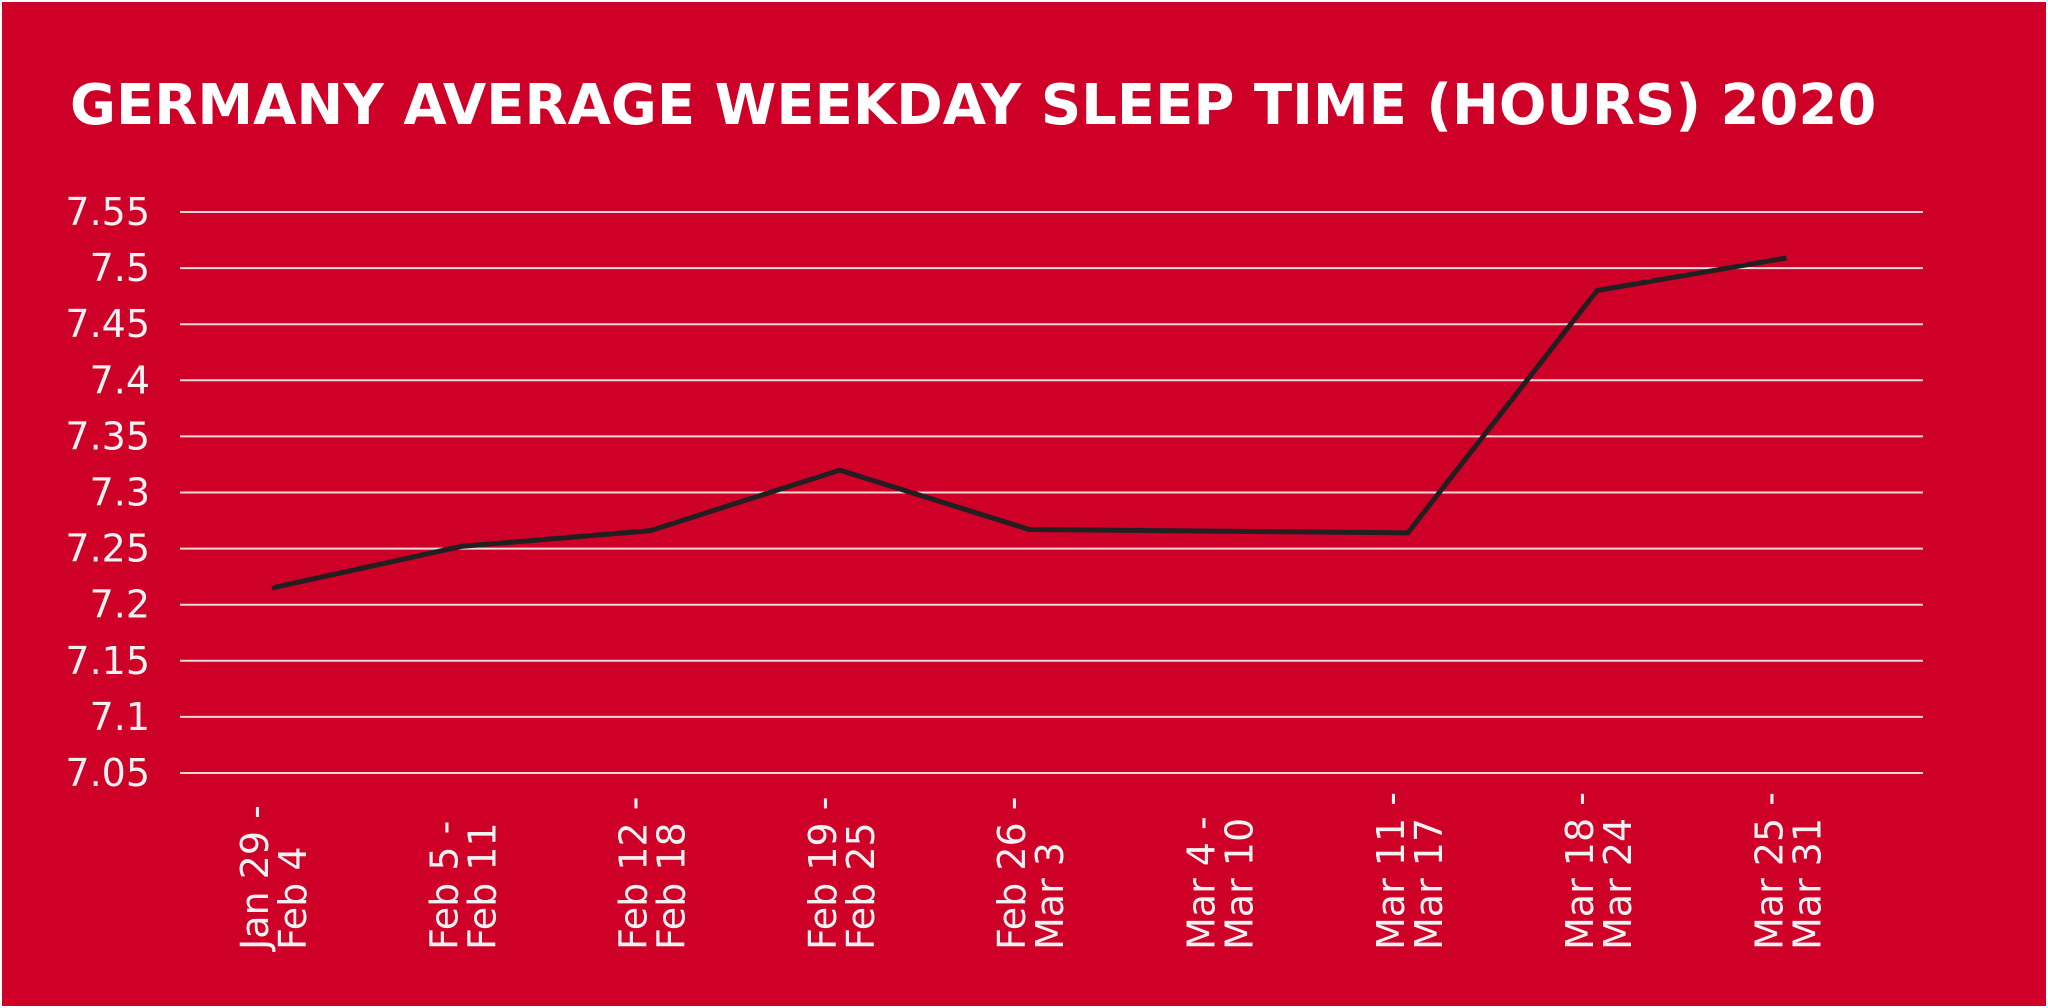  Describe the element at coordinates (1429, 884) in the screenshot. I see `x-tick-label-line: Mar 17` at that location.